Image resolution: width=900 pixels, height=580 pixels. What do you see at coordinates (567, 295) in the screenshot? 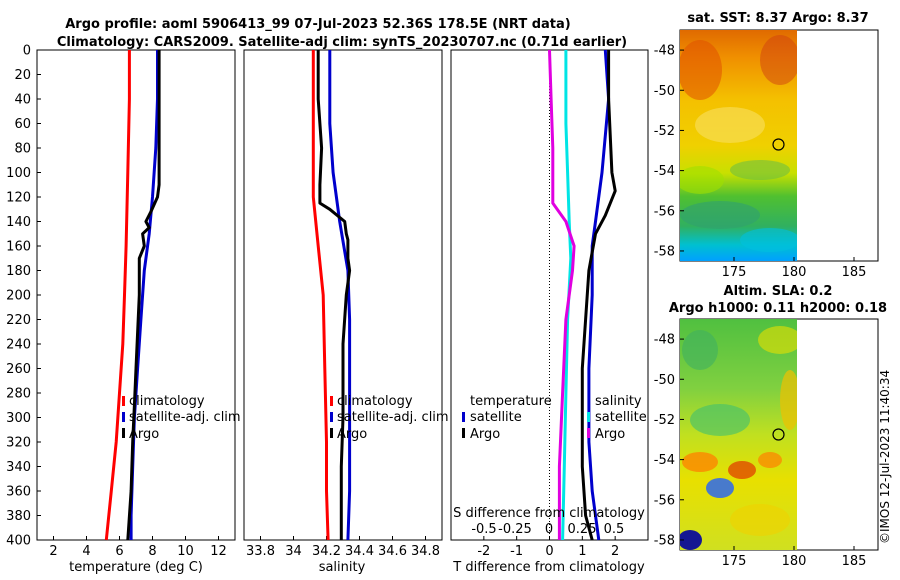
I see `series-line-s-satellite` at bounding box center [567, 295].